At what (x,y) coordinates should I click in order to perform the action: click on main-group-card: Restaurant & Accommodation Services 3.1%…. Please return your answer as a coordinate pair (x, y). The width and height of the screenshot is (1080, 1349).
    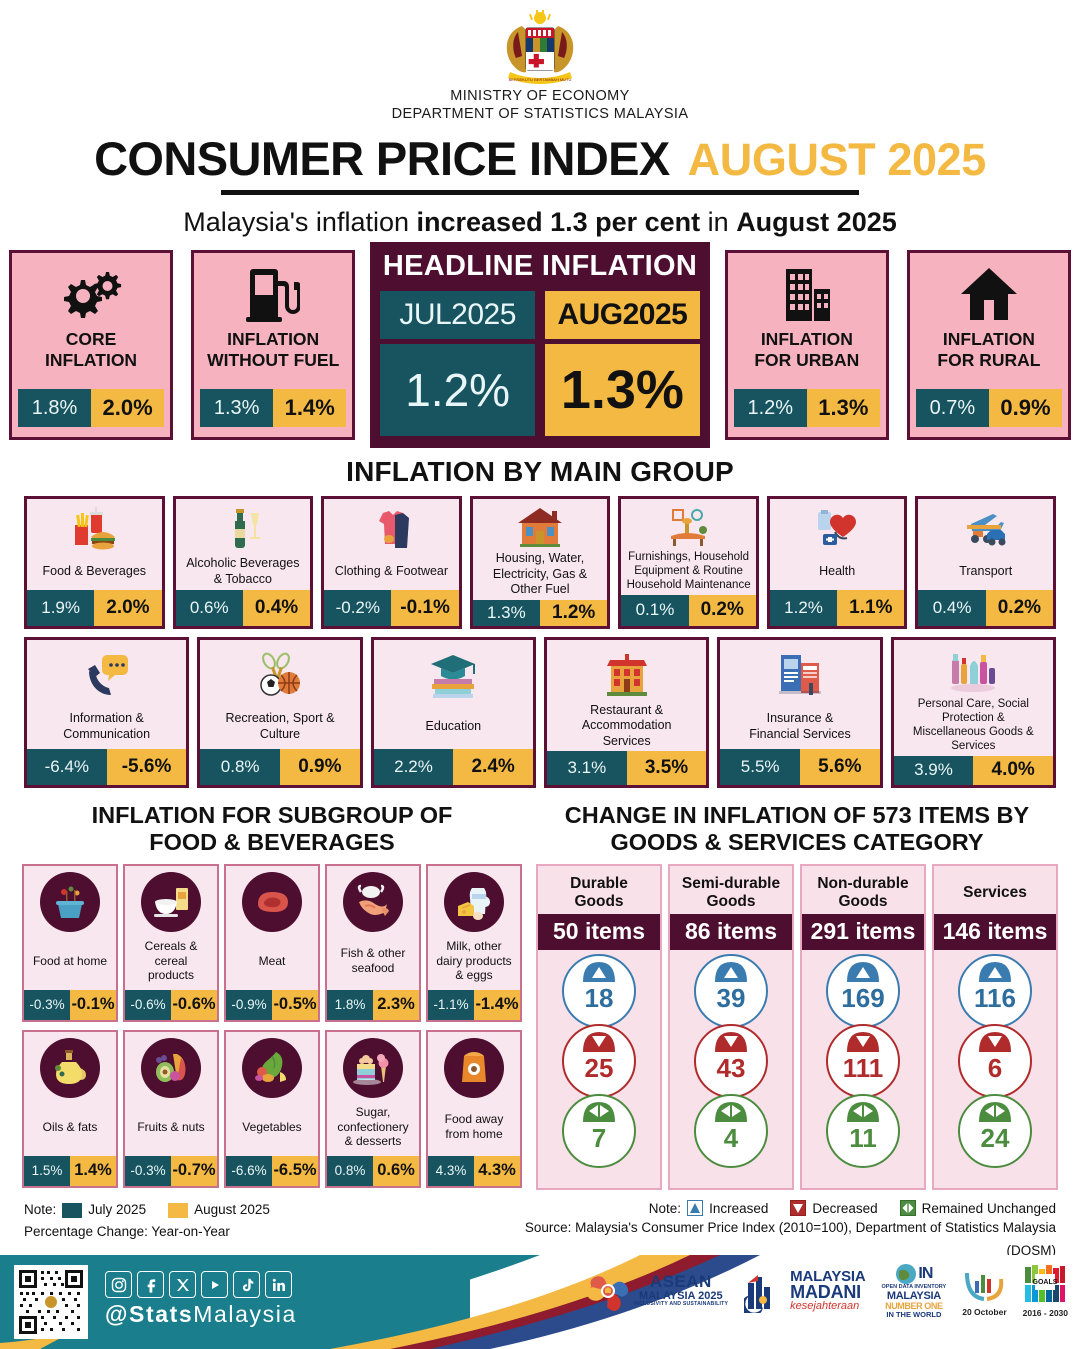
    Looking at the image, I should click on (627, 713).